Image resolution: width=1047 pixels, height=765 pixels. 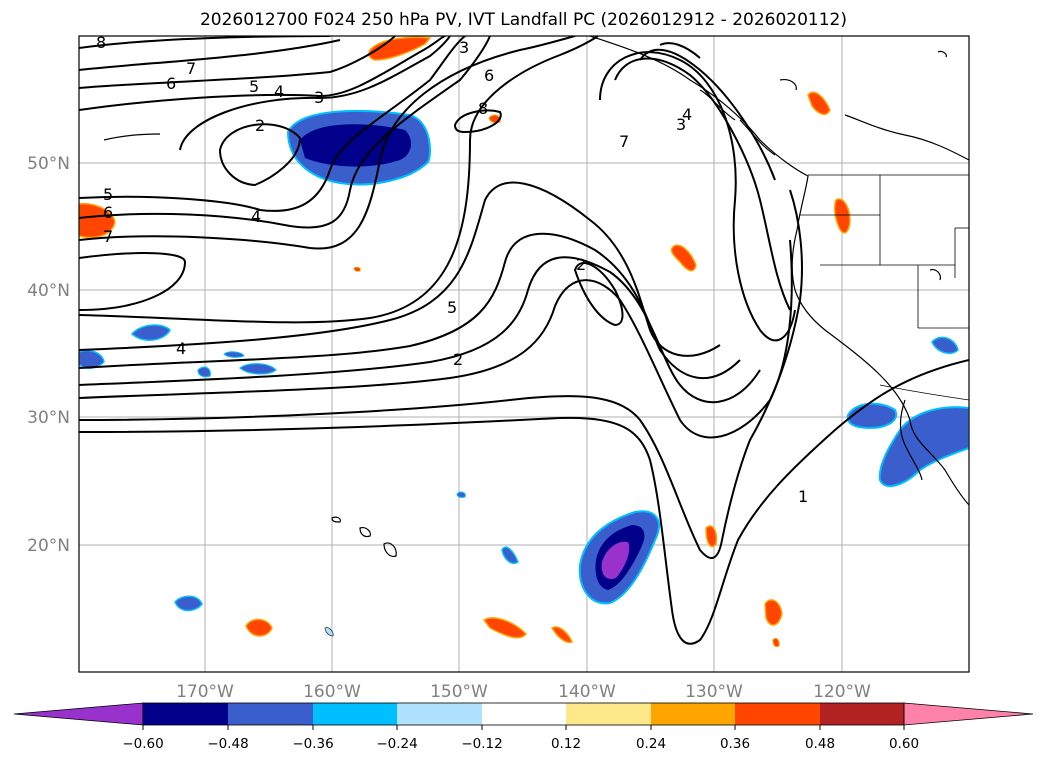 I want to click on lon-tick-label: 160°W, so click(x=332, y=692).